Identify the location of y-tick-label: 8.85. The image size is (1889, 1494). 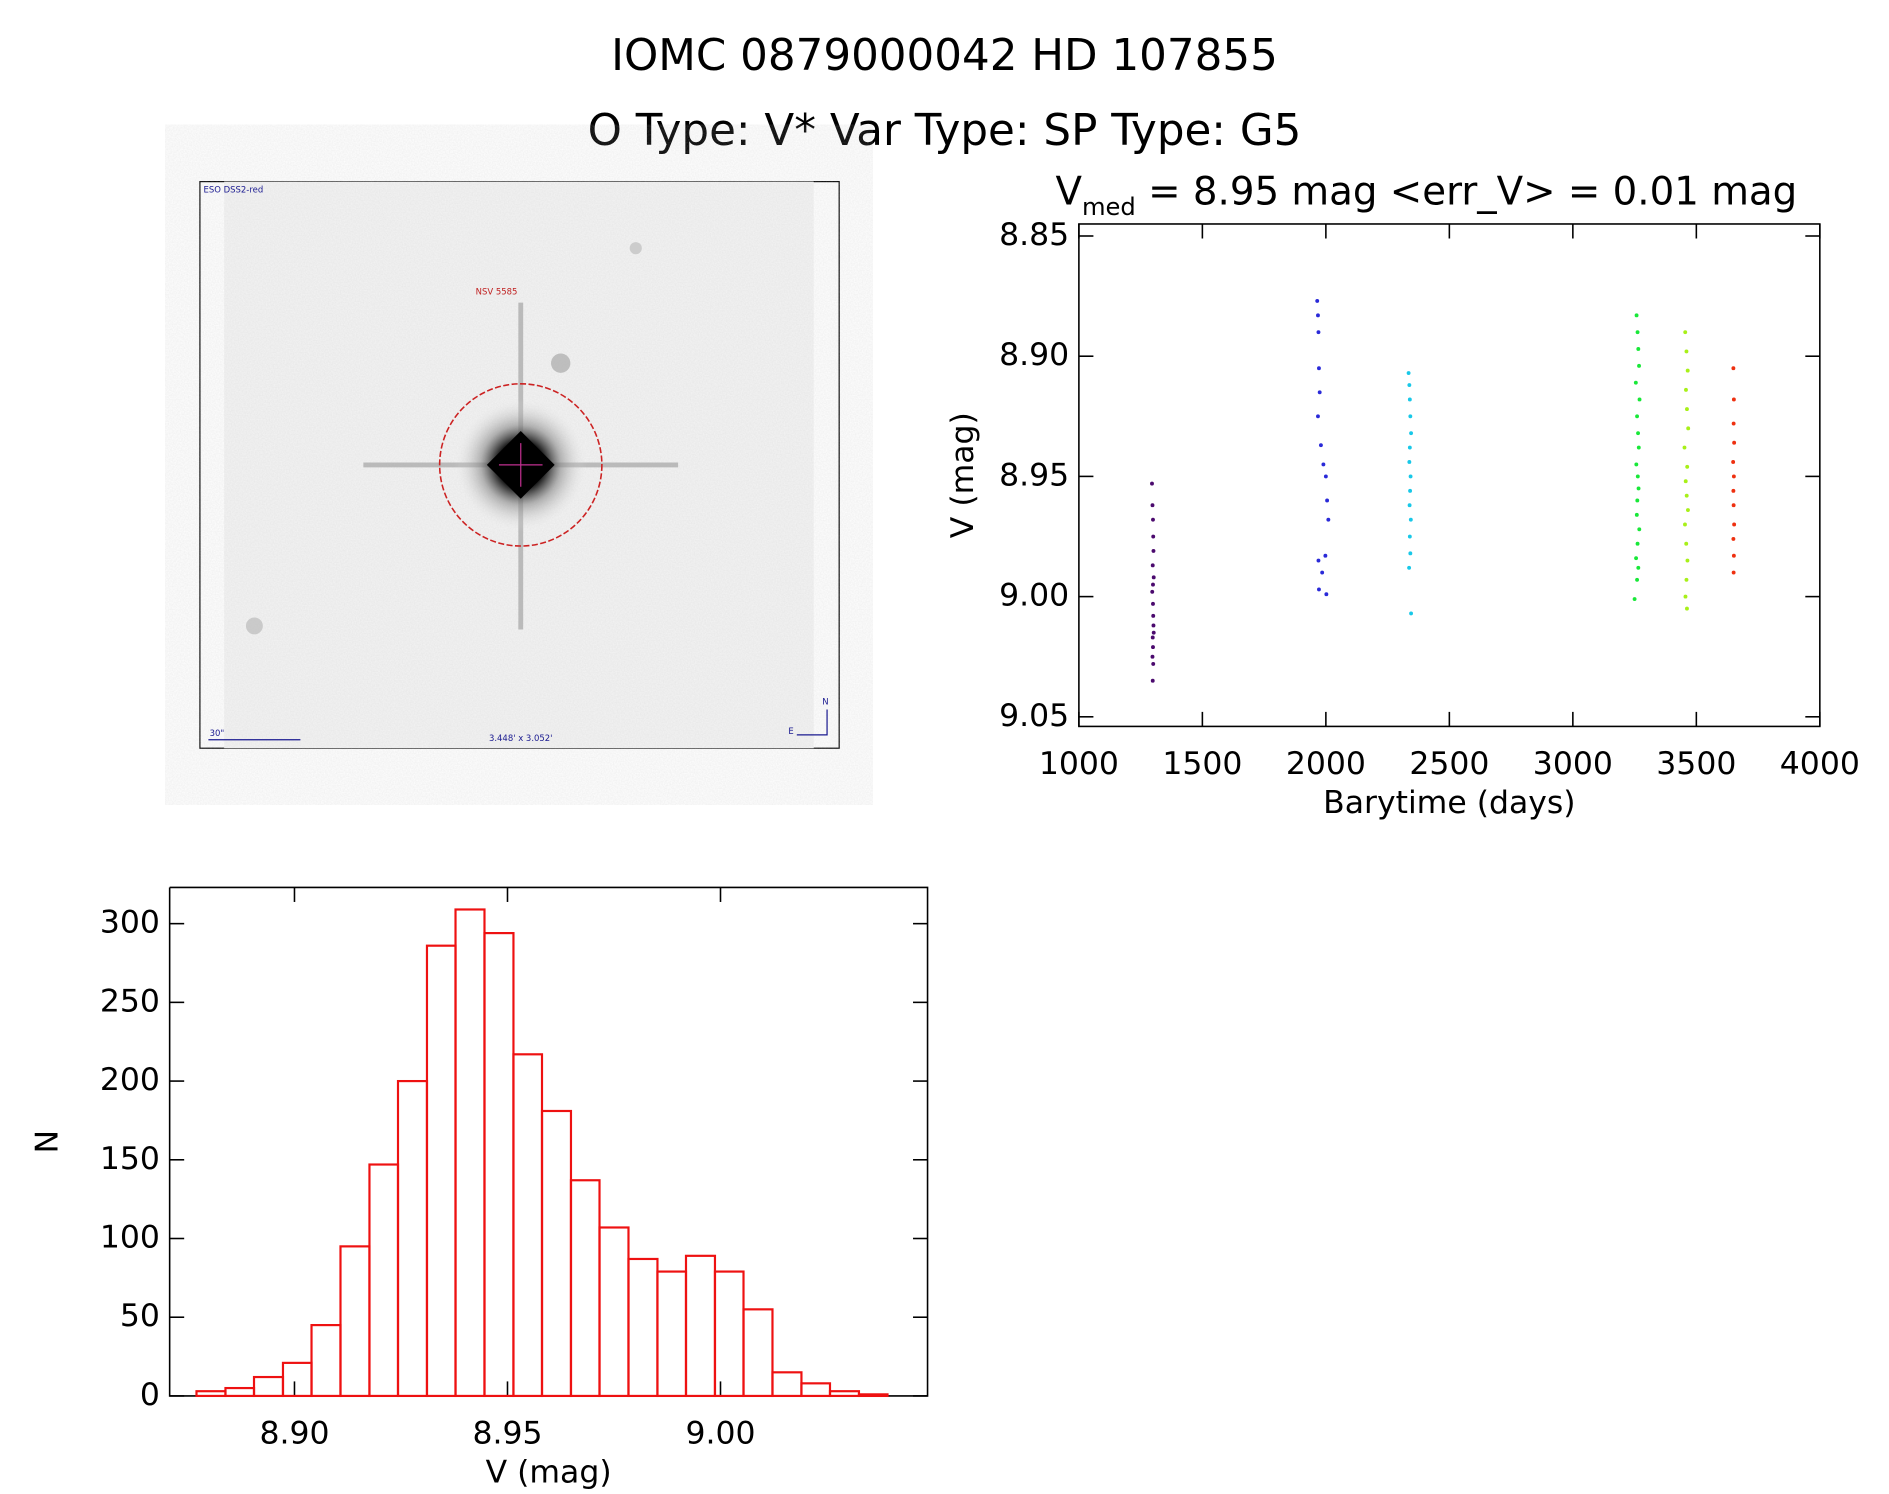
(1034, 235).